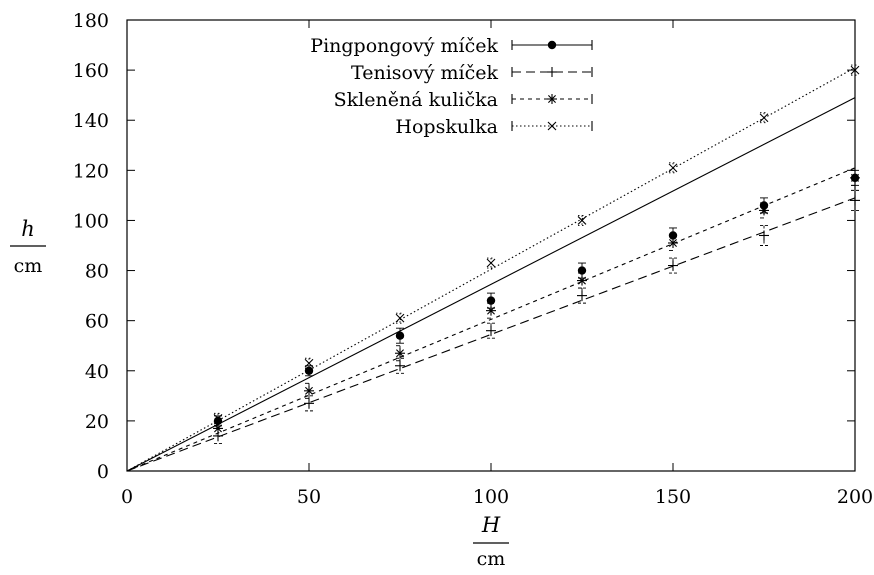  Describe the element at coordinates (28, 266) in the screenshot. I see `y-axis-unit: cm` at that location.